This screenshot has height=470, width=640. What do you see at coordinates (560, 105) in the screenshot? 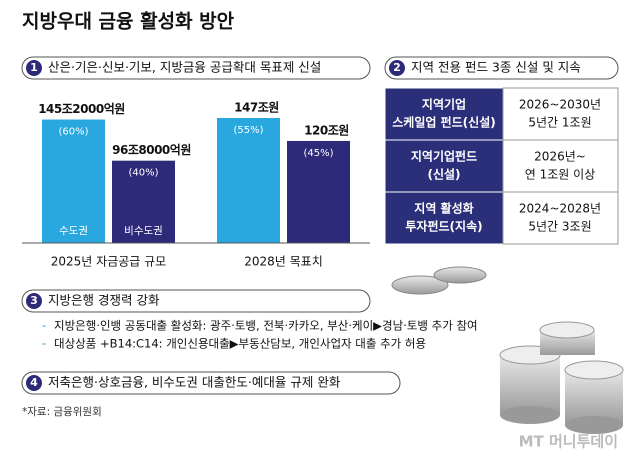
I see `fund-detail: 2026~2030년` at bounding box center [560, 105].